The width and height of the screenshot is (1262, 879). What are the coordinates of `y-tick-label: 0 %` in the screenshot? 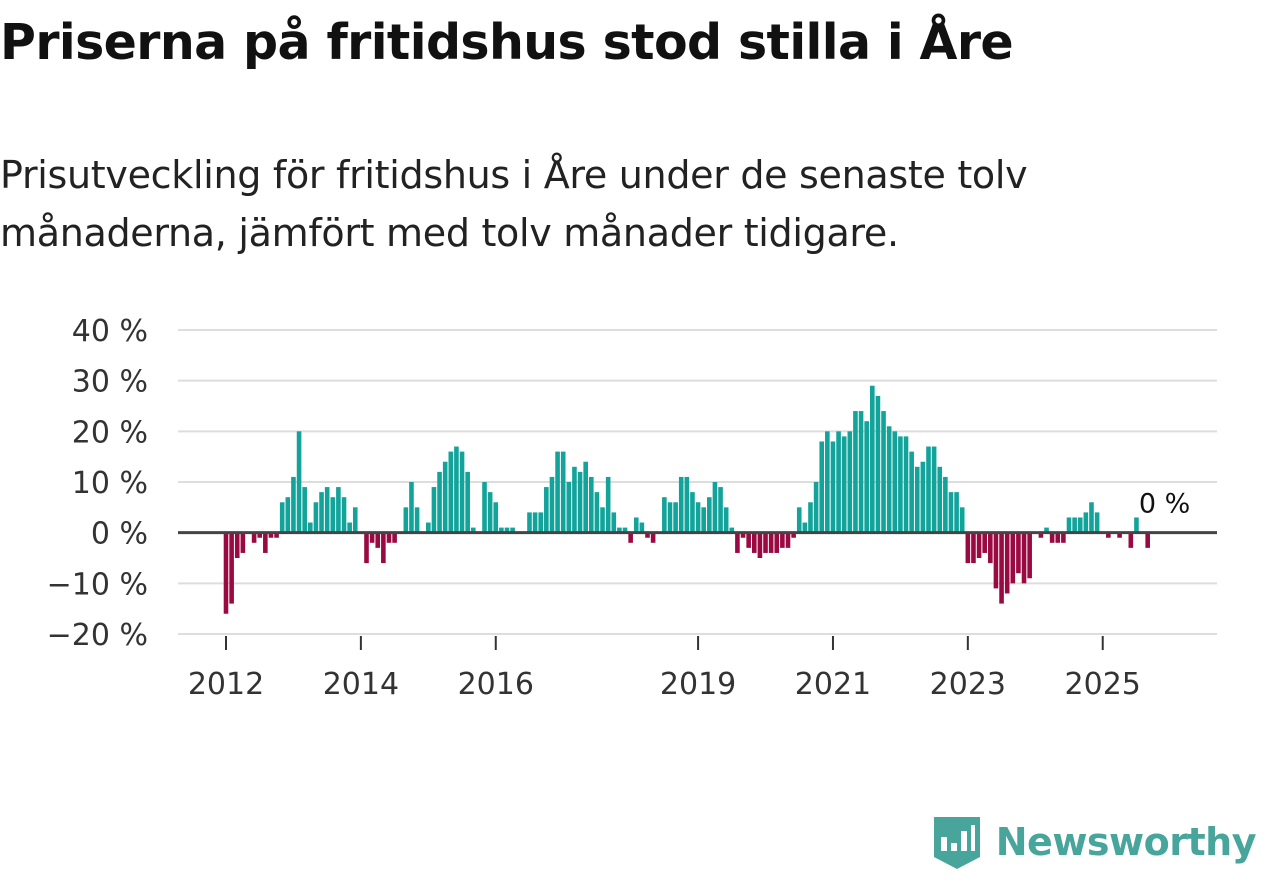 It's located at (119, 534).